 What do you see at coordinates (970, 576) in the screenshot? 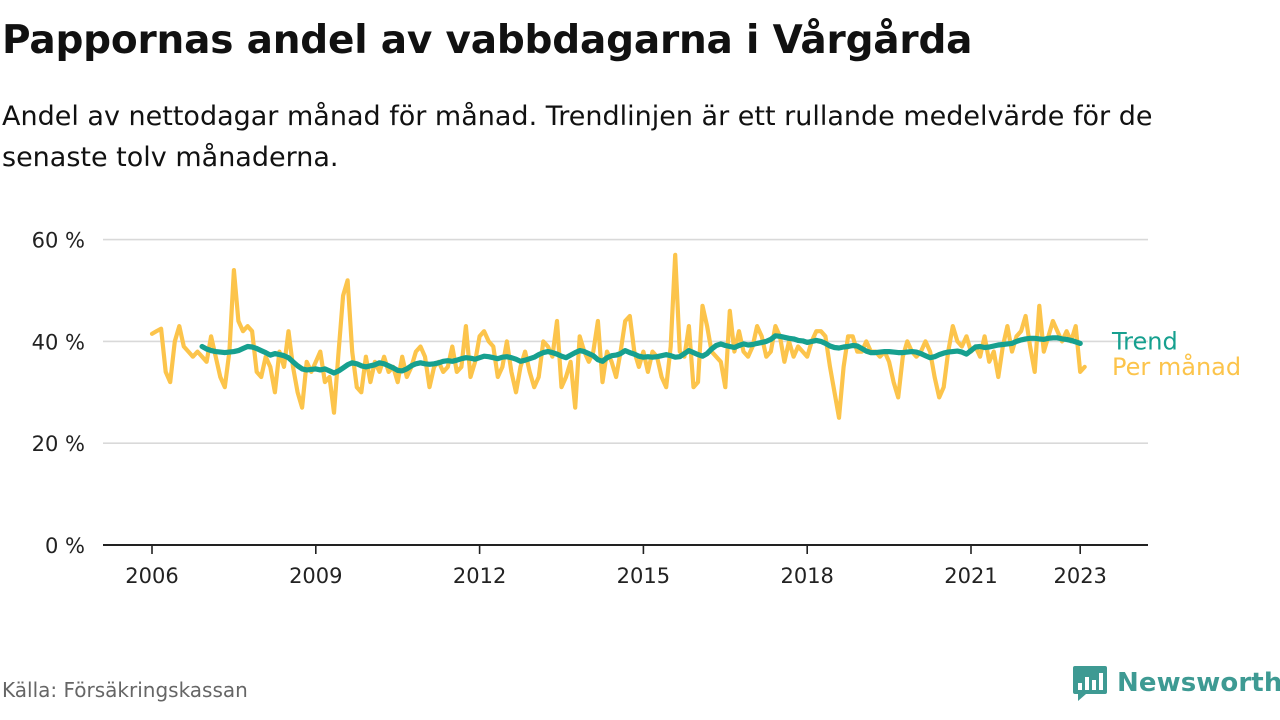
I see `x-tick-label: 2021` at bounding box center [970, 576].